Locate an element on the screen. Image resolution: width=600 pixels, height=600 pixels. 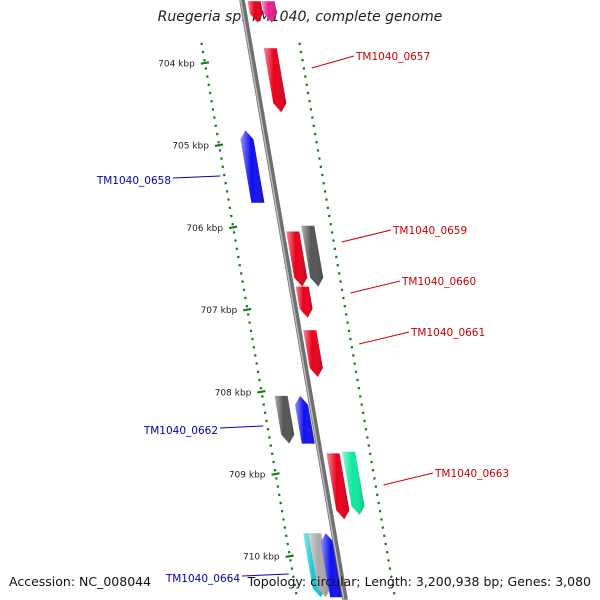
gene-label: TM1040_0664 is located at coordinates (202, 579).